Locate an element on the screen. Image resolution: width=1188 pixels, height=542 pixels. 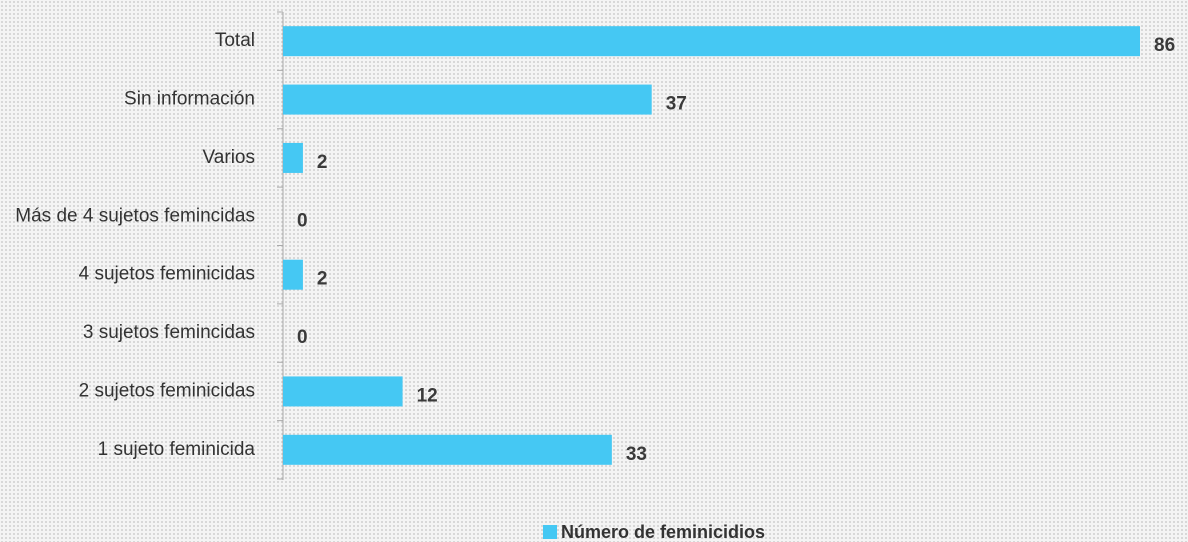
category-label: 2 sujetos feminicidas is located at coordinates (167, 390).